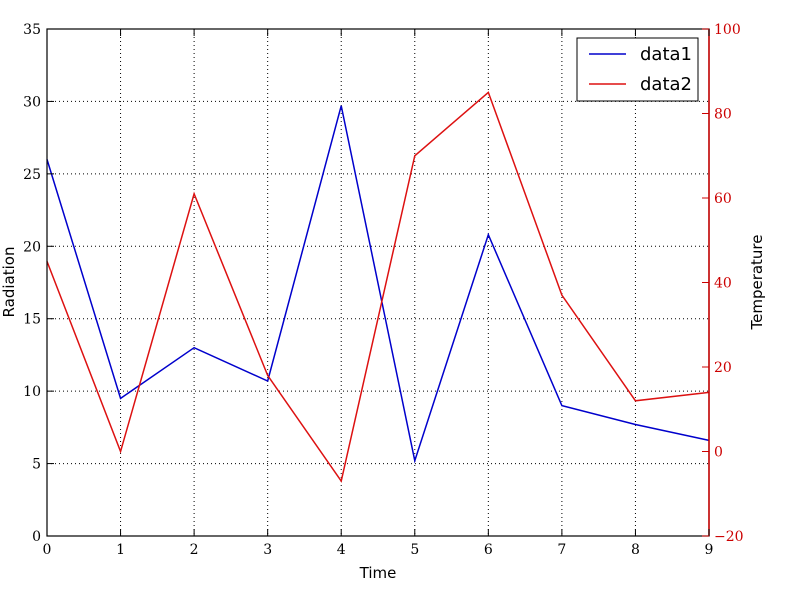 This screenshot has height=597, width=796. What do you see at coordinates (47, 550) in the screenshot?
I see `x-tick-label: 0` at bounding box center [47, 550].